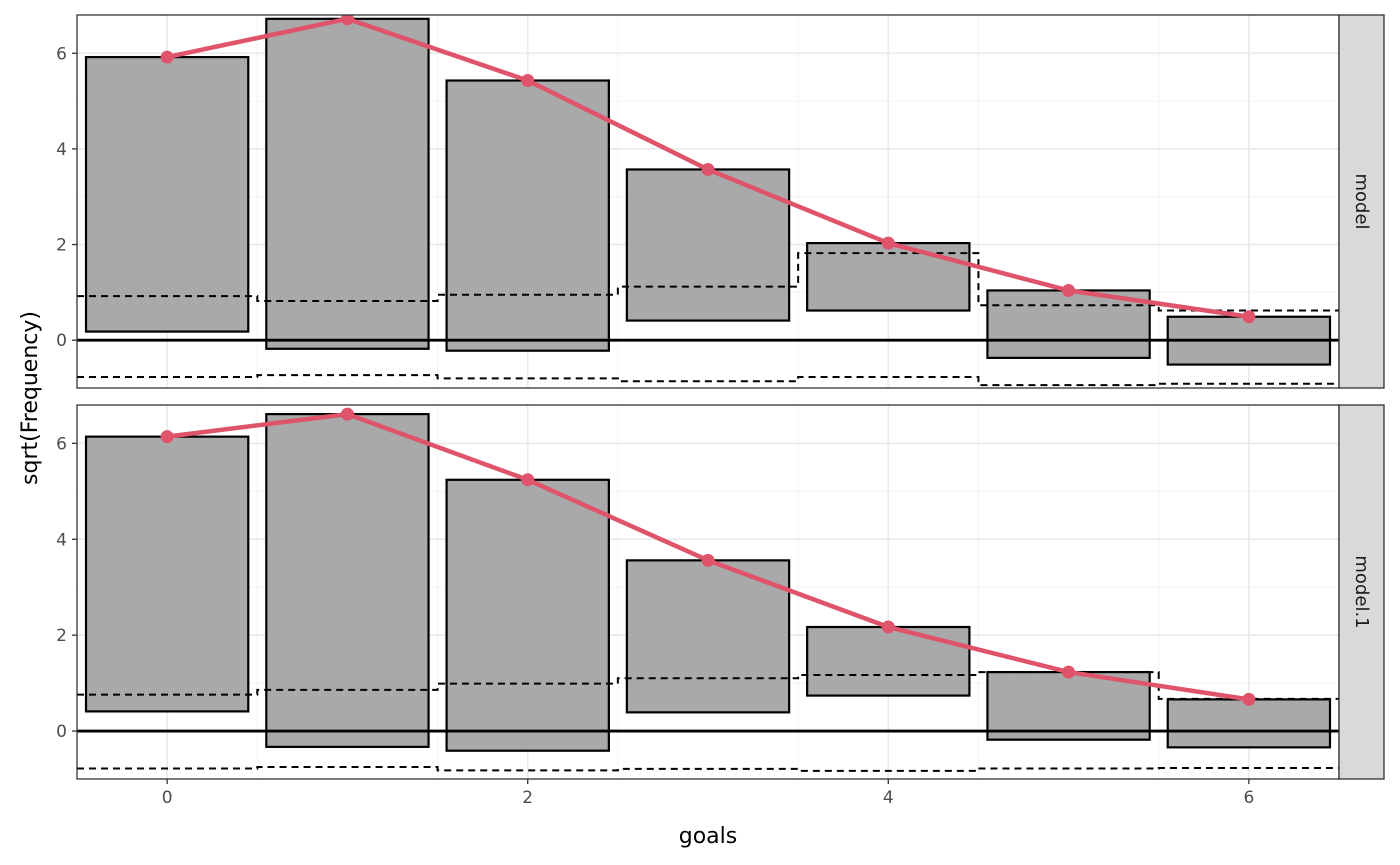  Describe the element at coordinates (708, 836) in the screenshot. I see `x-axis-title: goals` at that location.